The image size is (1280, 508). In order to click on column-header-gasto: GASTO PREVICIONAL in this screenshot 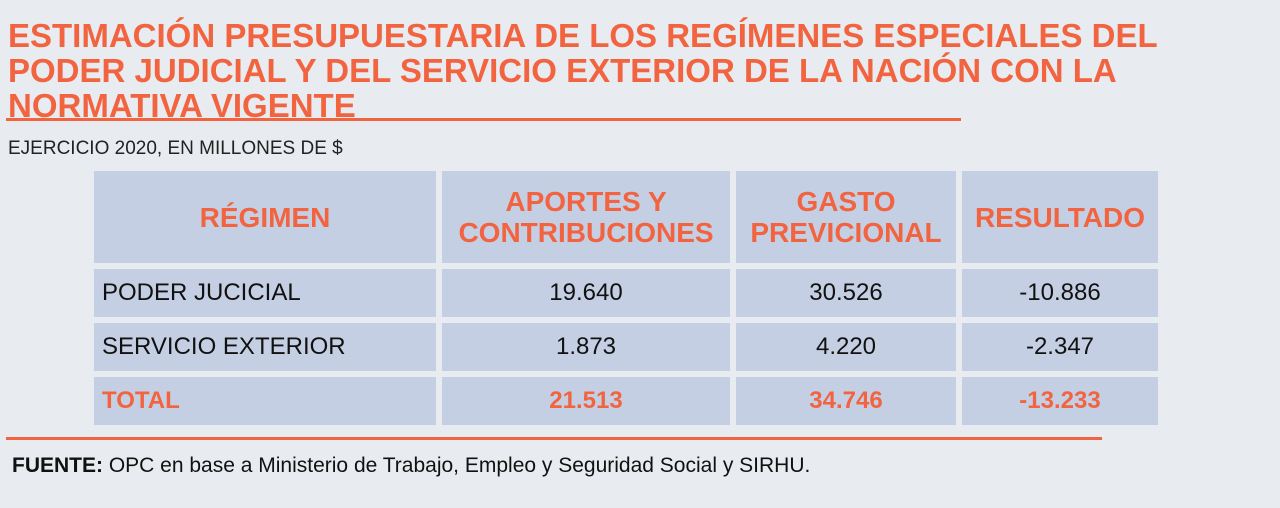, I will do `click(846, 217)`.